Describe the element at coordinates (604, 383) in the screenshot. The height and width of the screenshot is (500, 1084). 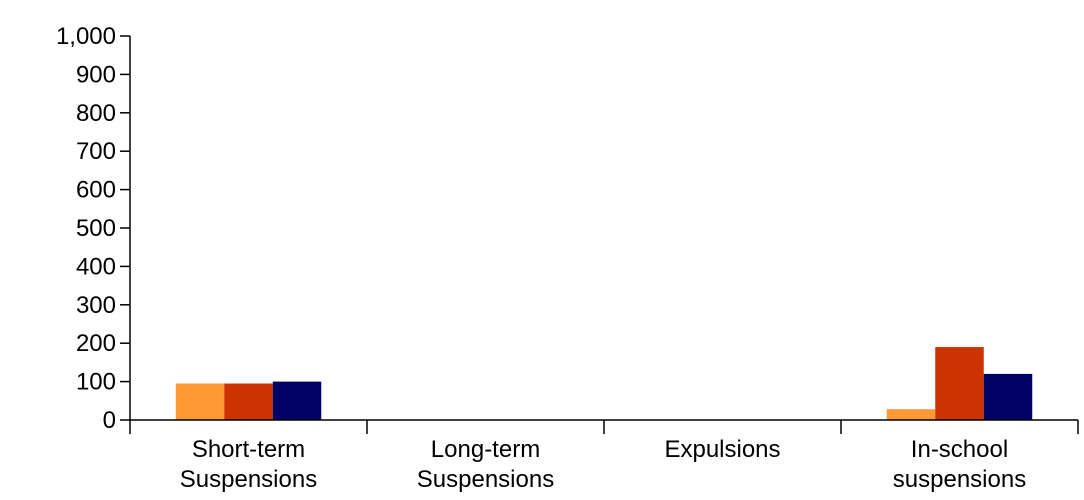
I see `bars-layer` at that location.